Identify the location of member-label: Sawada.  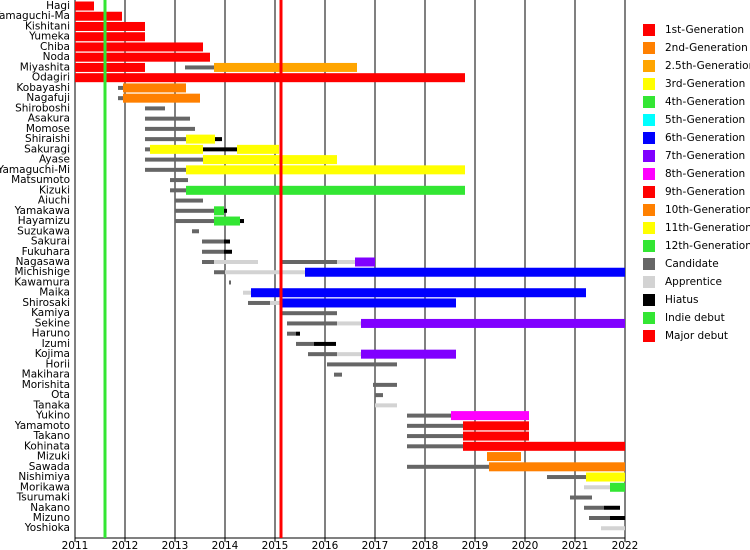
(49, 467).